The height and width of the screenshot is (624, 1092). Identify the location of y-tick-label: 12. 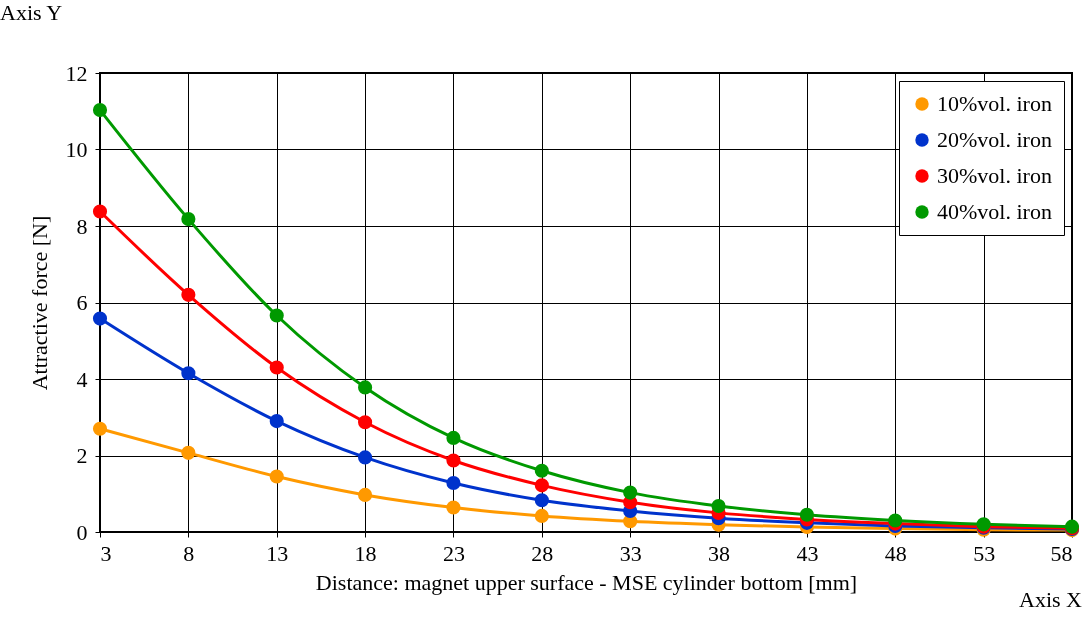
(76, 73).